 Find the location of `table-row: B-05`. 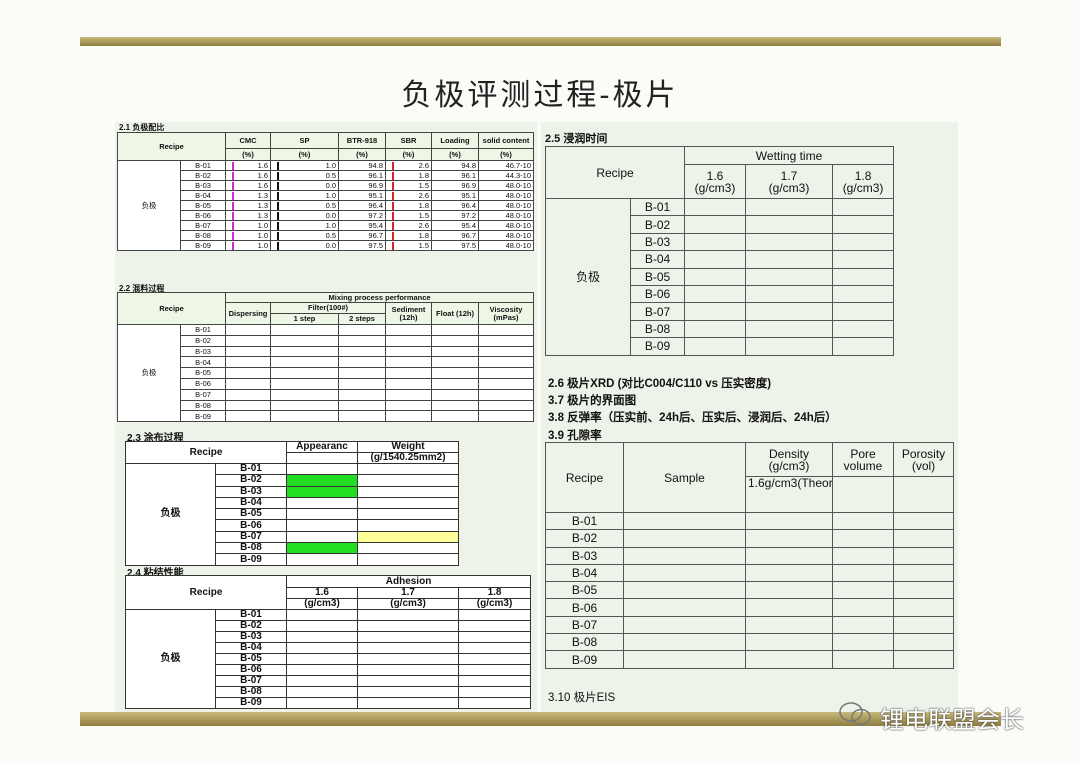

table-row: B-05 is located at coordinates (720, 276).